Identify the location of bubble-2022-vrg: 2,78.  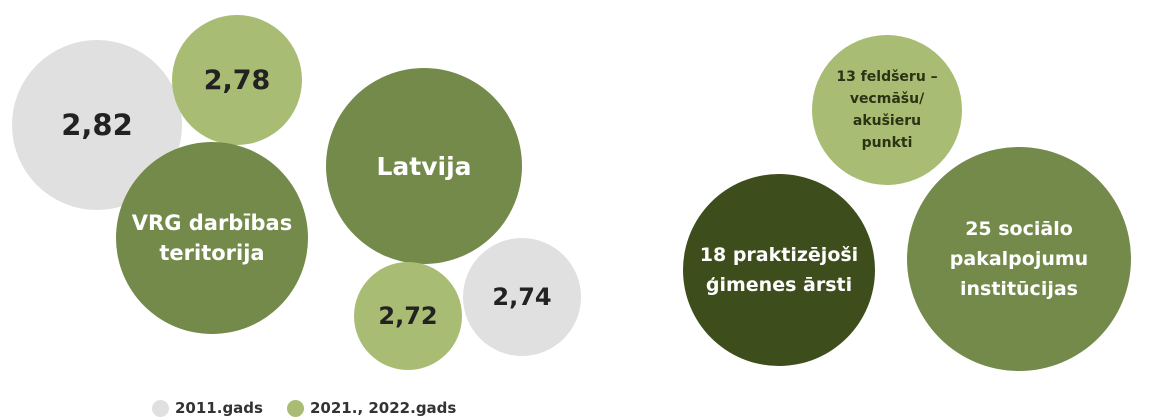
(237, 80).